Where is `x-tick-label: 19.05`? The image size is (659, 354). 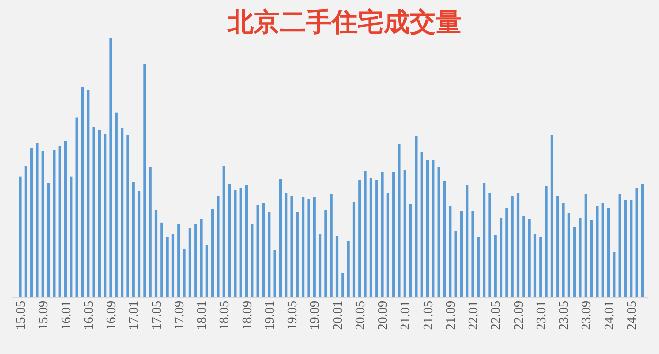 x-tick-label: 19.05 is located at coordinates (292, 315).